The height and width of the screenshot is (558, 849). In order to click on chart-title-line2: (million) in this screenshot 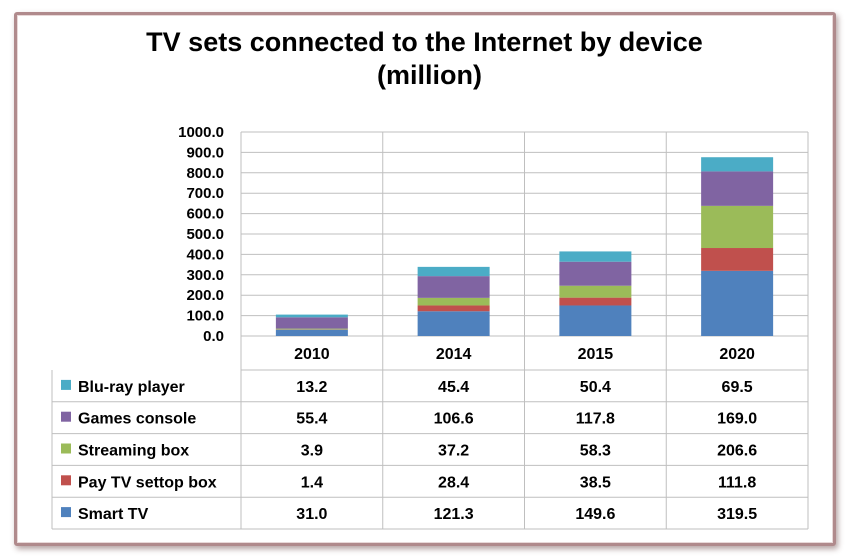, I will do `click(429, 75)`.